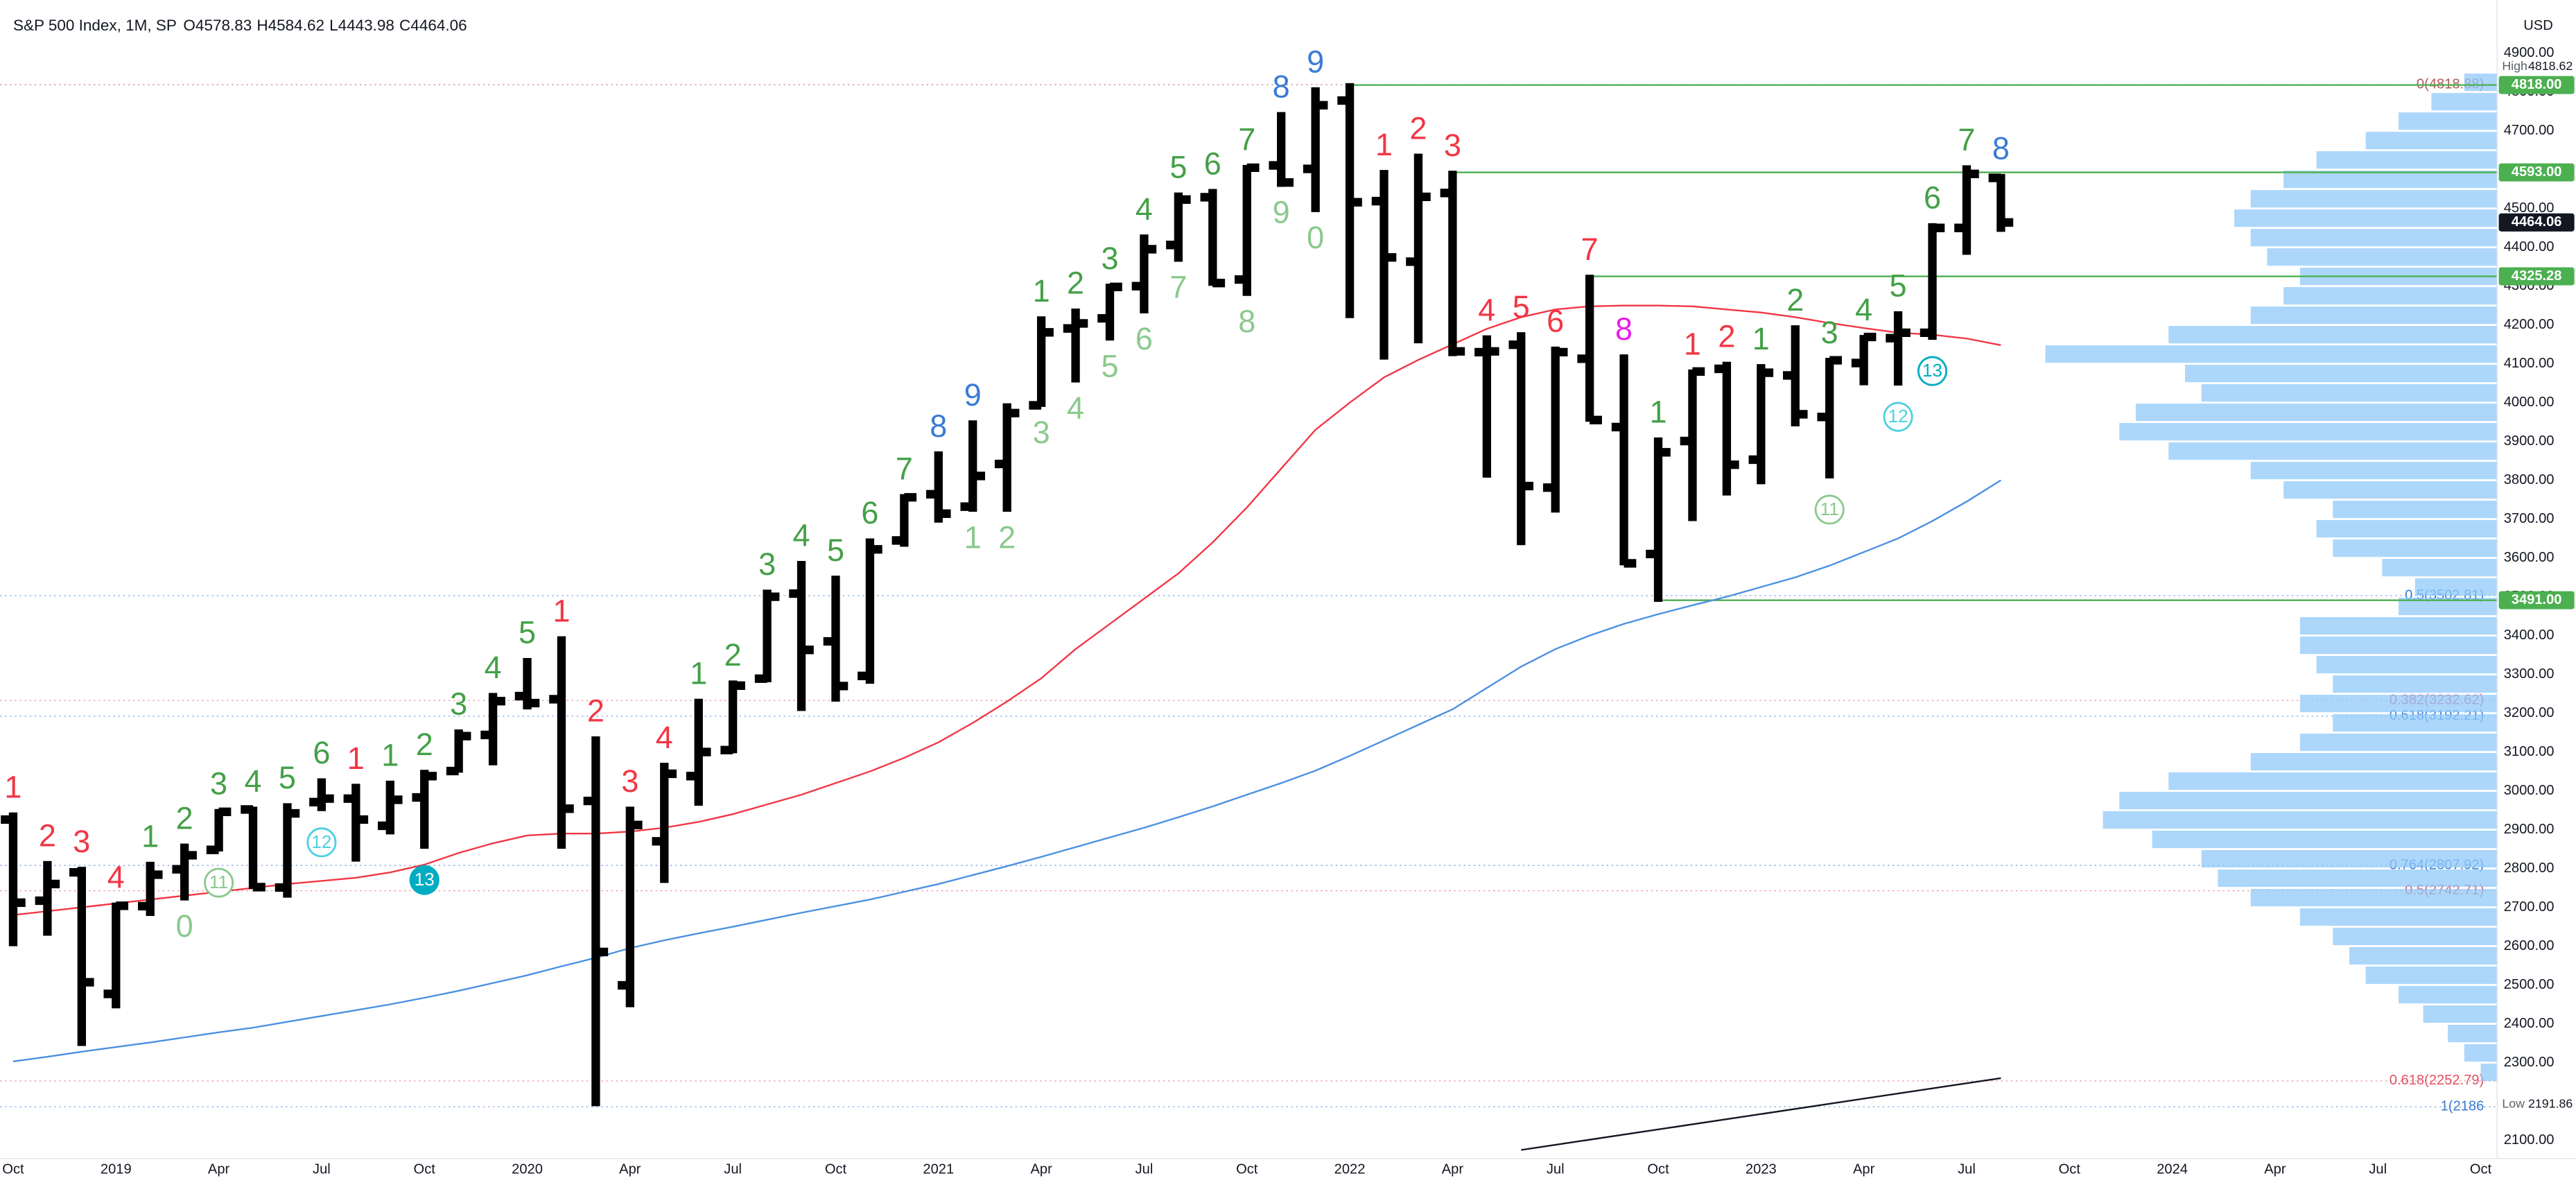  Describe the element at coordinates (366, 25) in the screenshot. I see `legend-value: 4443.98` at that location.